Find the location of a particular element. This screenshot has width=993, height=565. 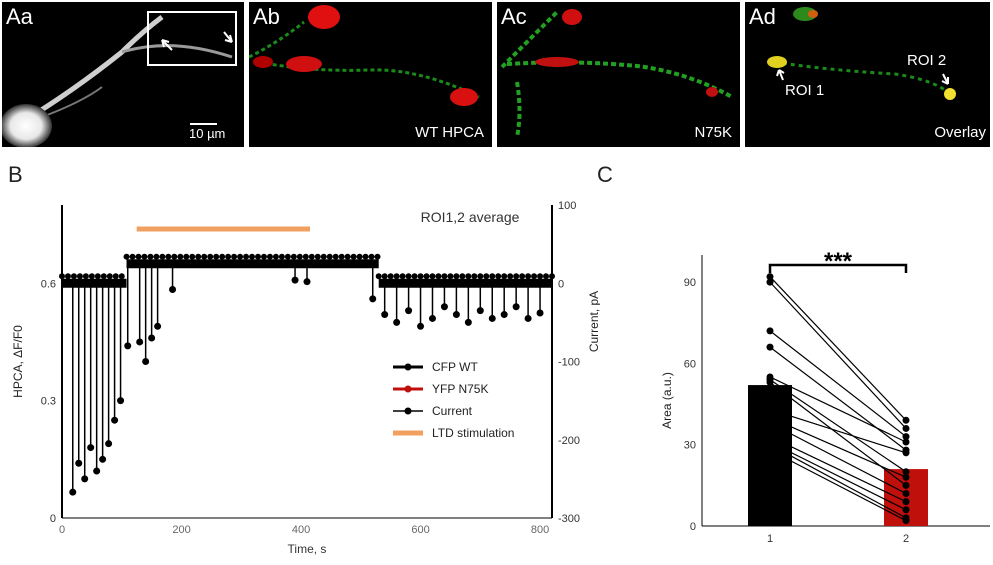

micrograph-ab: Ab WT HPCA is located at coordinates (370, 74).